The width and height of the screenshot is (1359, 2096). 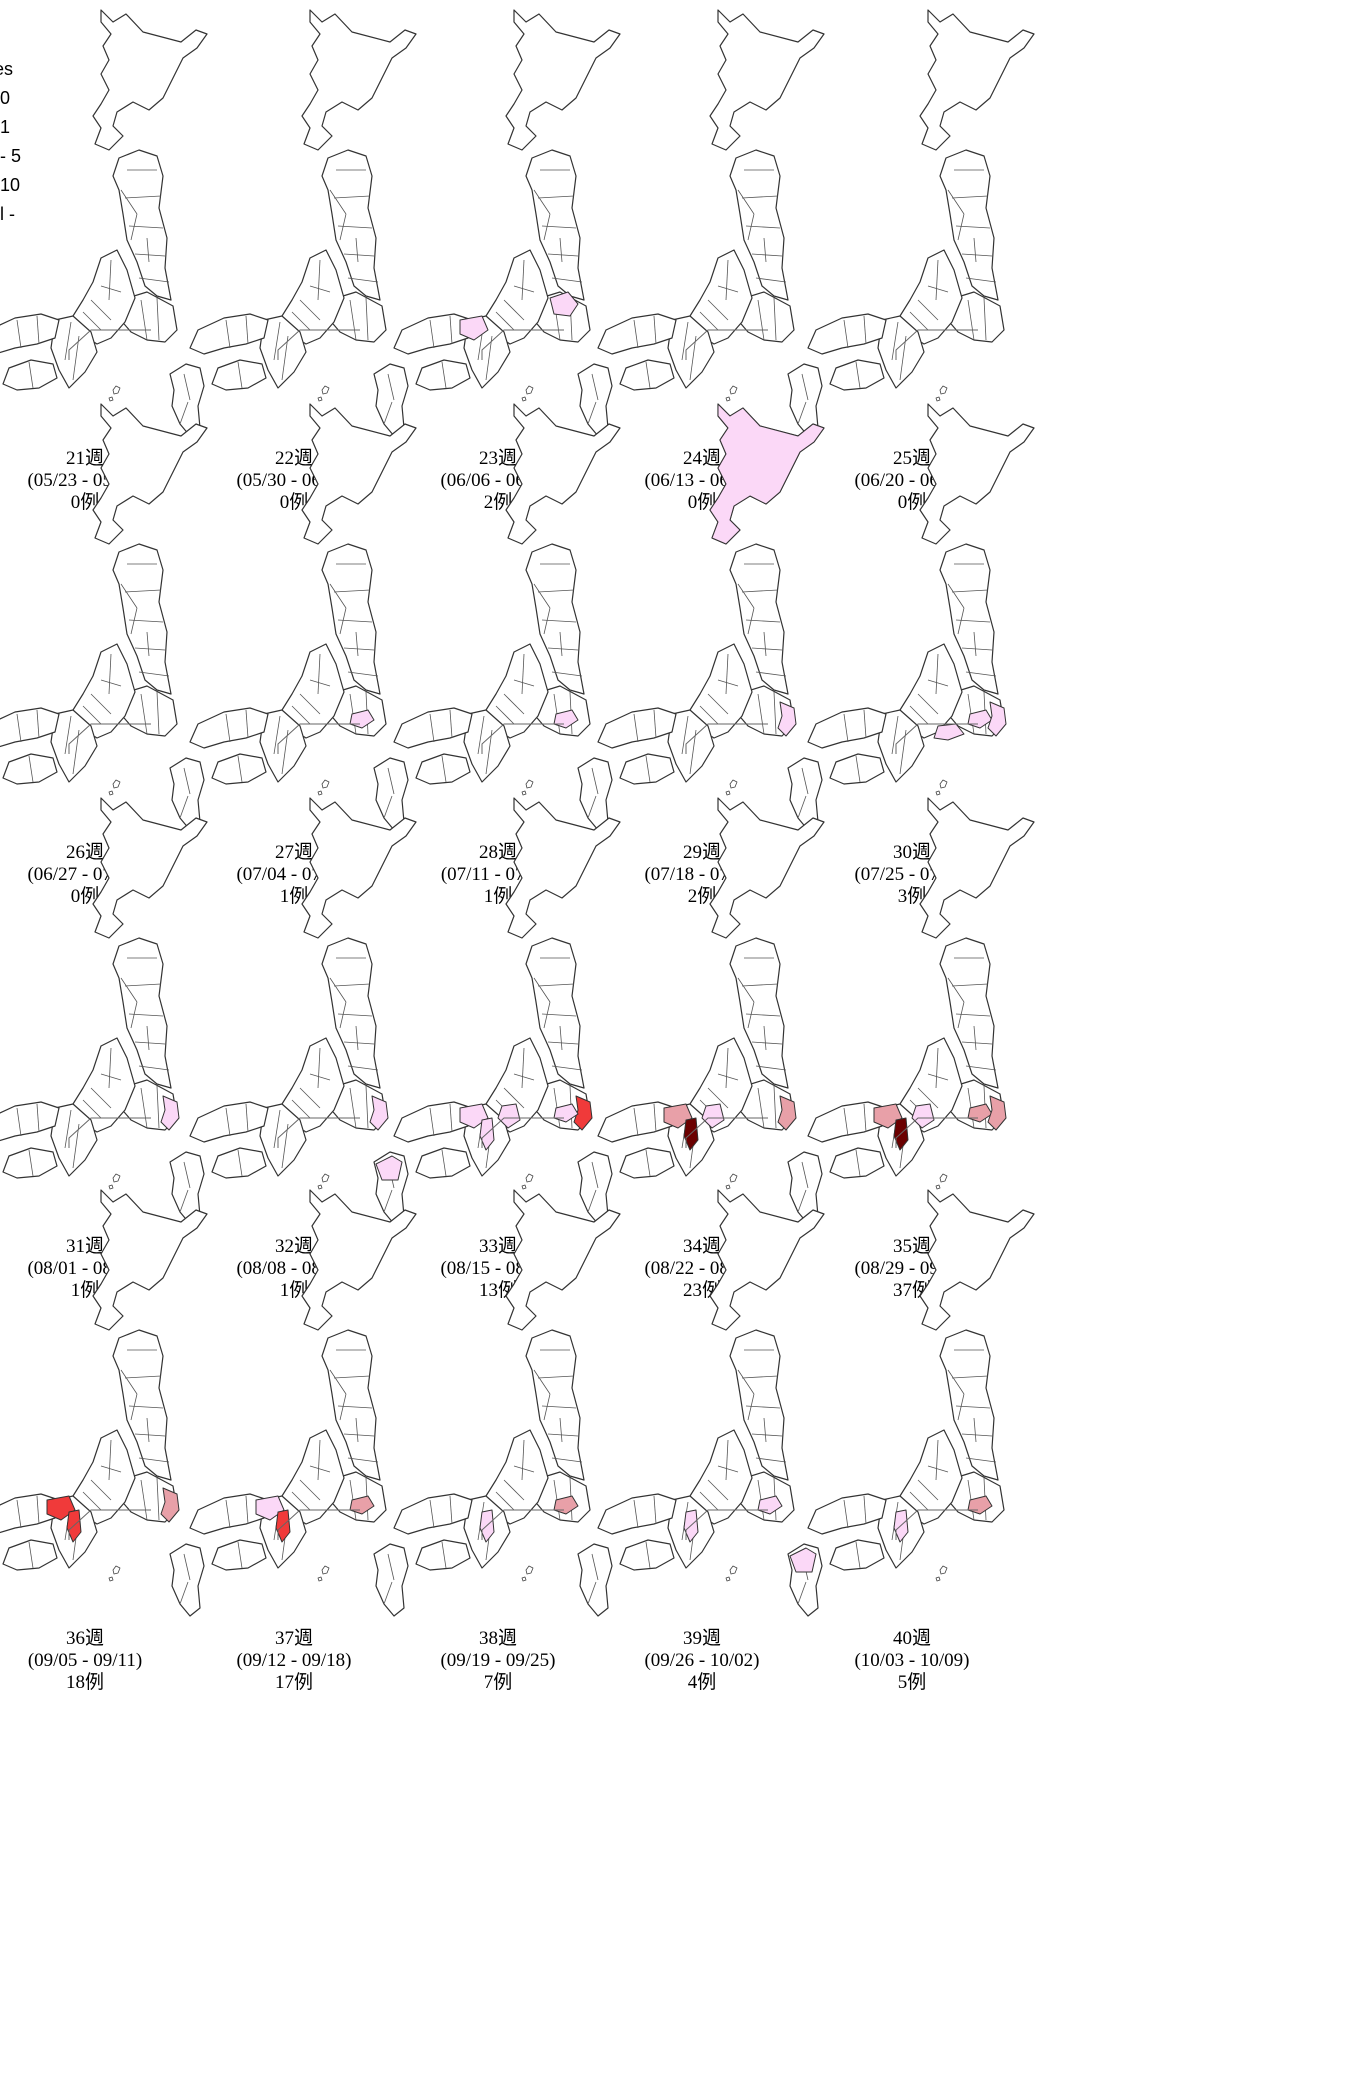 I want to click on japan-prefecture-map, so click(x=497, y=617).